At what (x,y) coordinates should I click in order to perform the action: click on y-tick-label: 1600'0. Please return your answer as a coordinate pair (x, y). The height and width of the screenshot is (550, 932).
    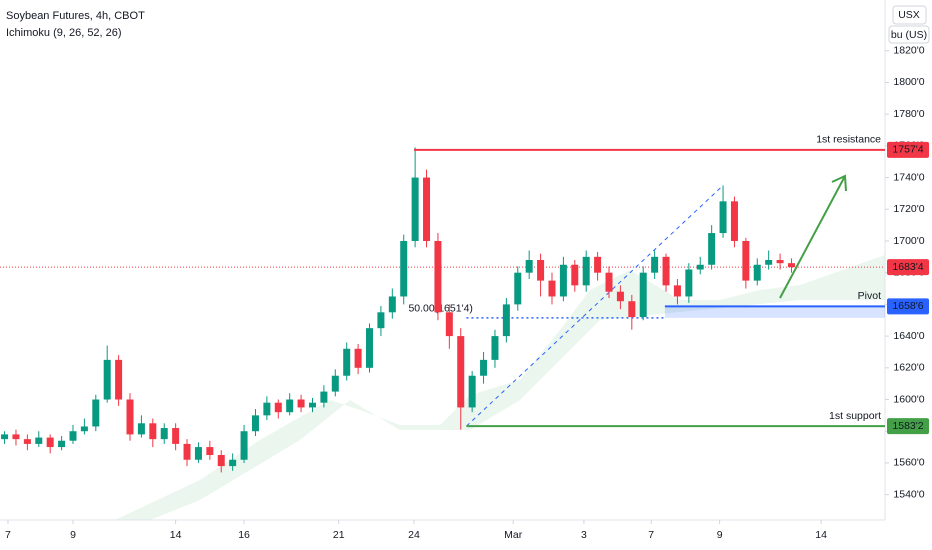
    Looking at the image, I should click on (908, 399).